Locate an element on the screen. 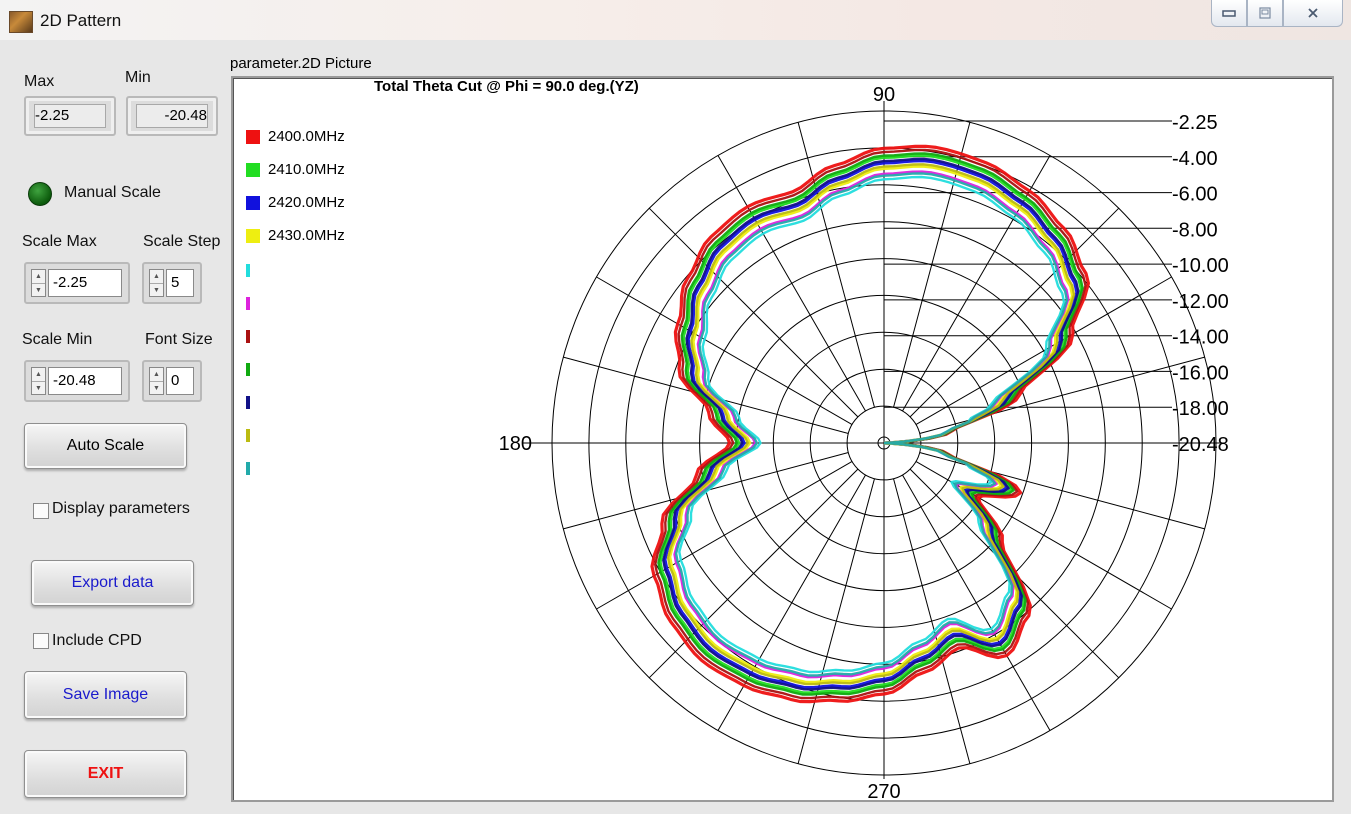 This screenshot has width=1351, height=814. font-size-input: 0 is located at coordinates (180, 381).